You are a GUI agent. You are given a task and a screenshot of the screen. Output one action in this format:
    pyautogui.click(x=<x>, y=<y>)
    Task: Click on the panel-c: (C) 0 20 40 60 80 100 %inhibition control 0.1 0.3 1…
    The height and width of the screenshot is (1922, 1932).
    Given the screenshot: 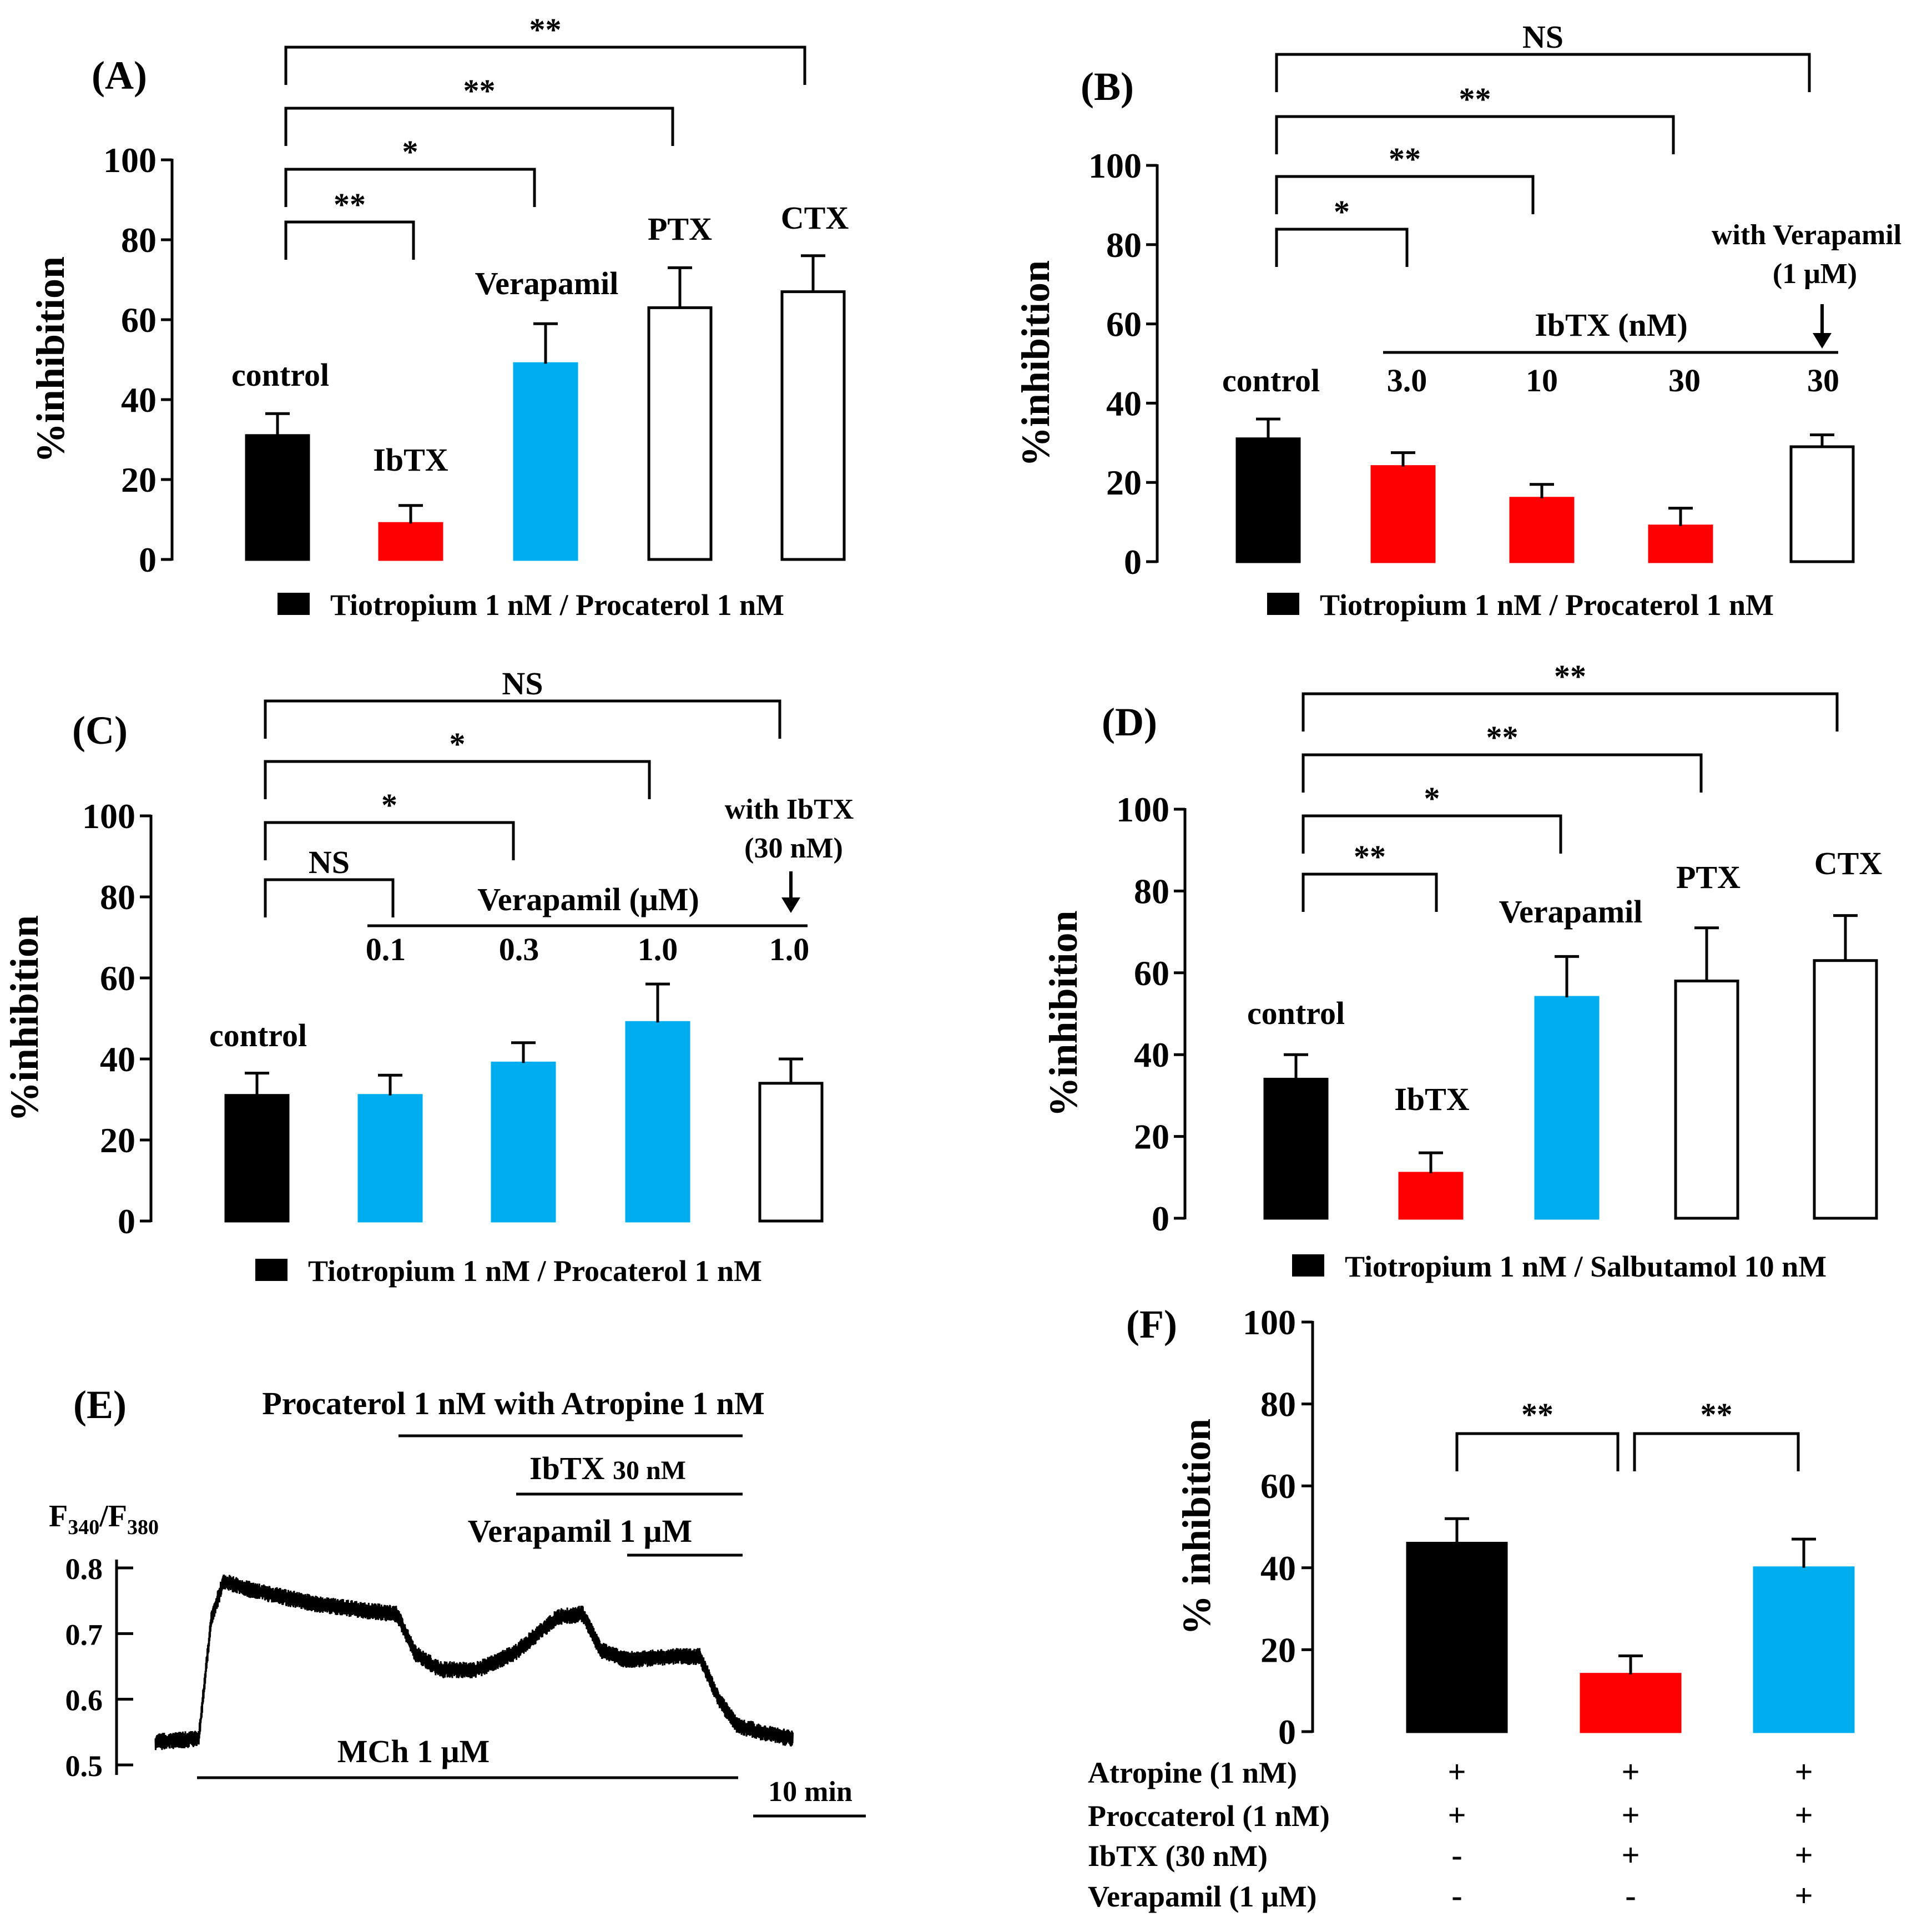 What is the action you would take?
    pyautogui.click(x=428, y=976)
    